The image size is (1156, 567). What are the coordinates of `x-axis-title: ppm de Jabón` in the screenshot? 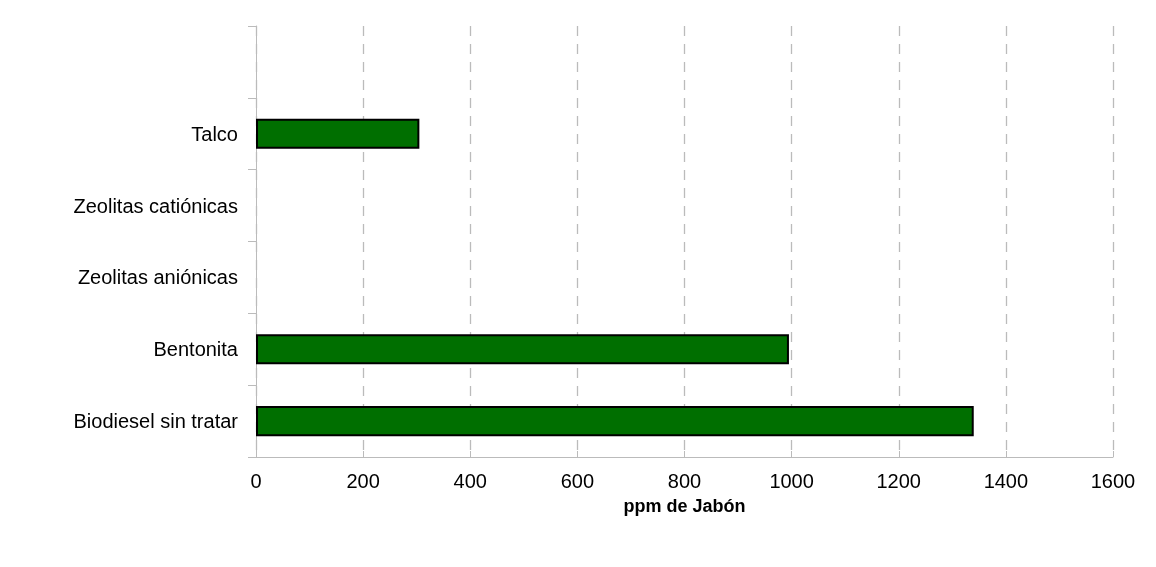 It's located at (684, 506).